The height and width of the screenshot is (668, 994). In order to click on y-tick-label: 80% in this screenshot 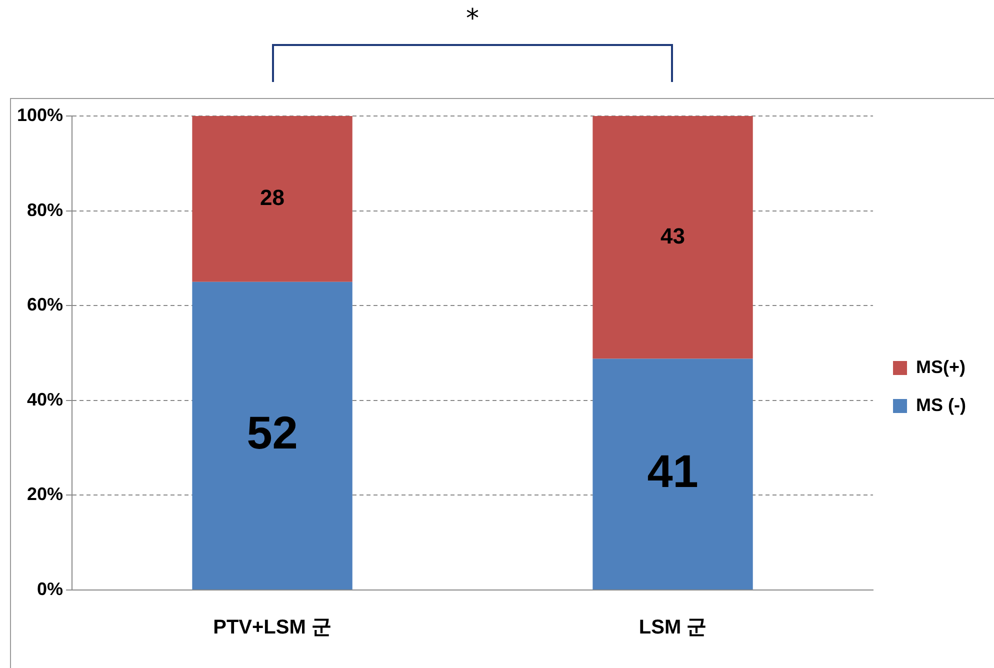, I will do `click(45, 210)`.